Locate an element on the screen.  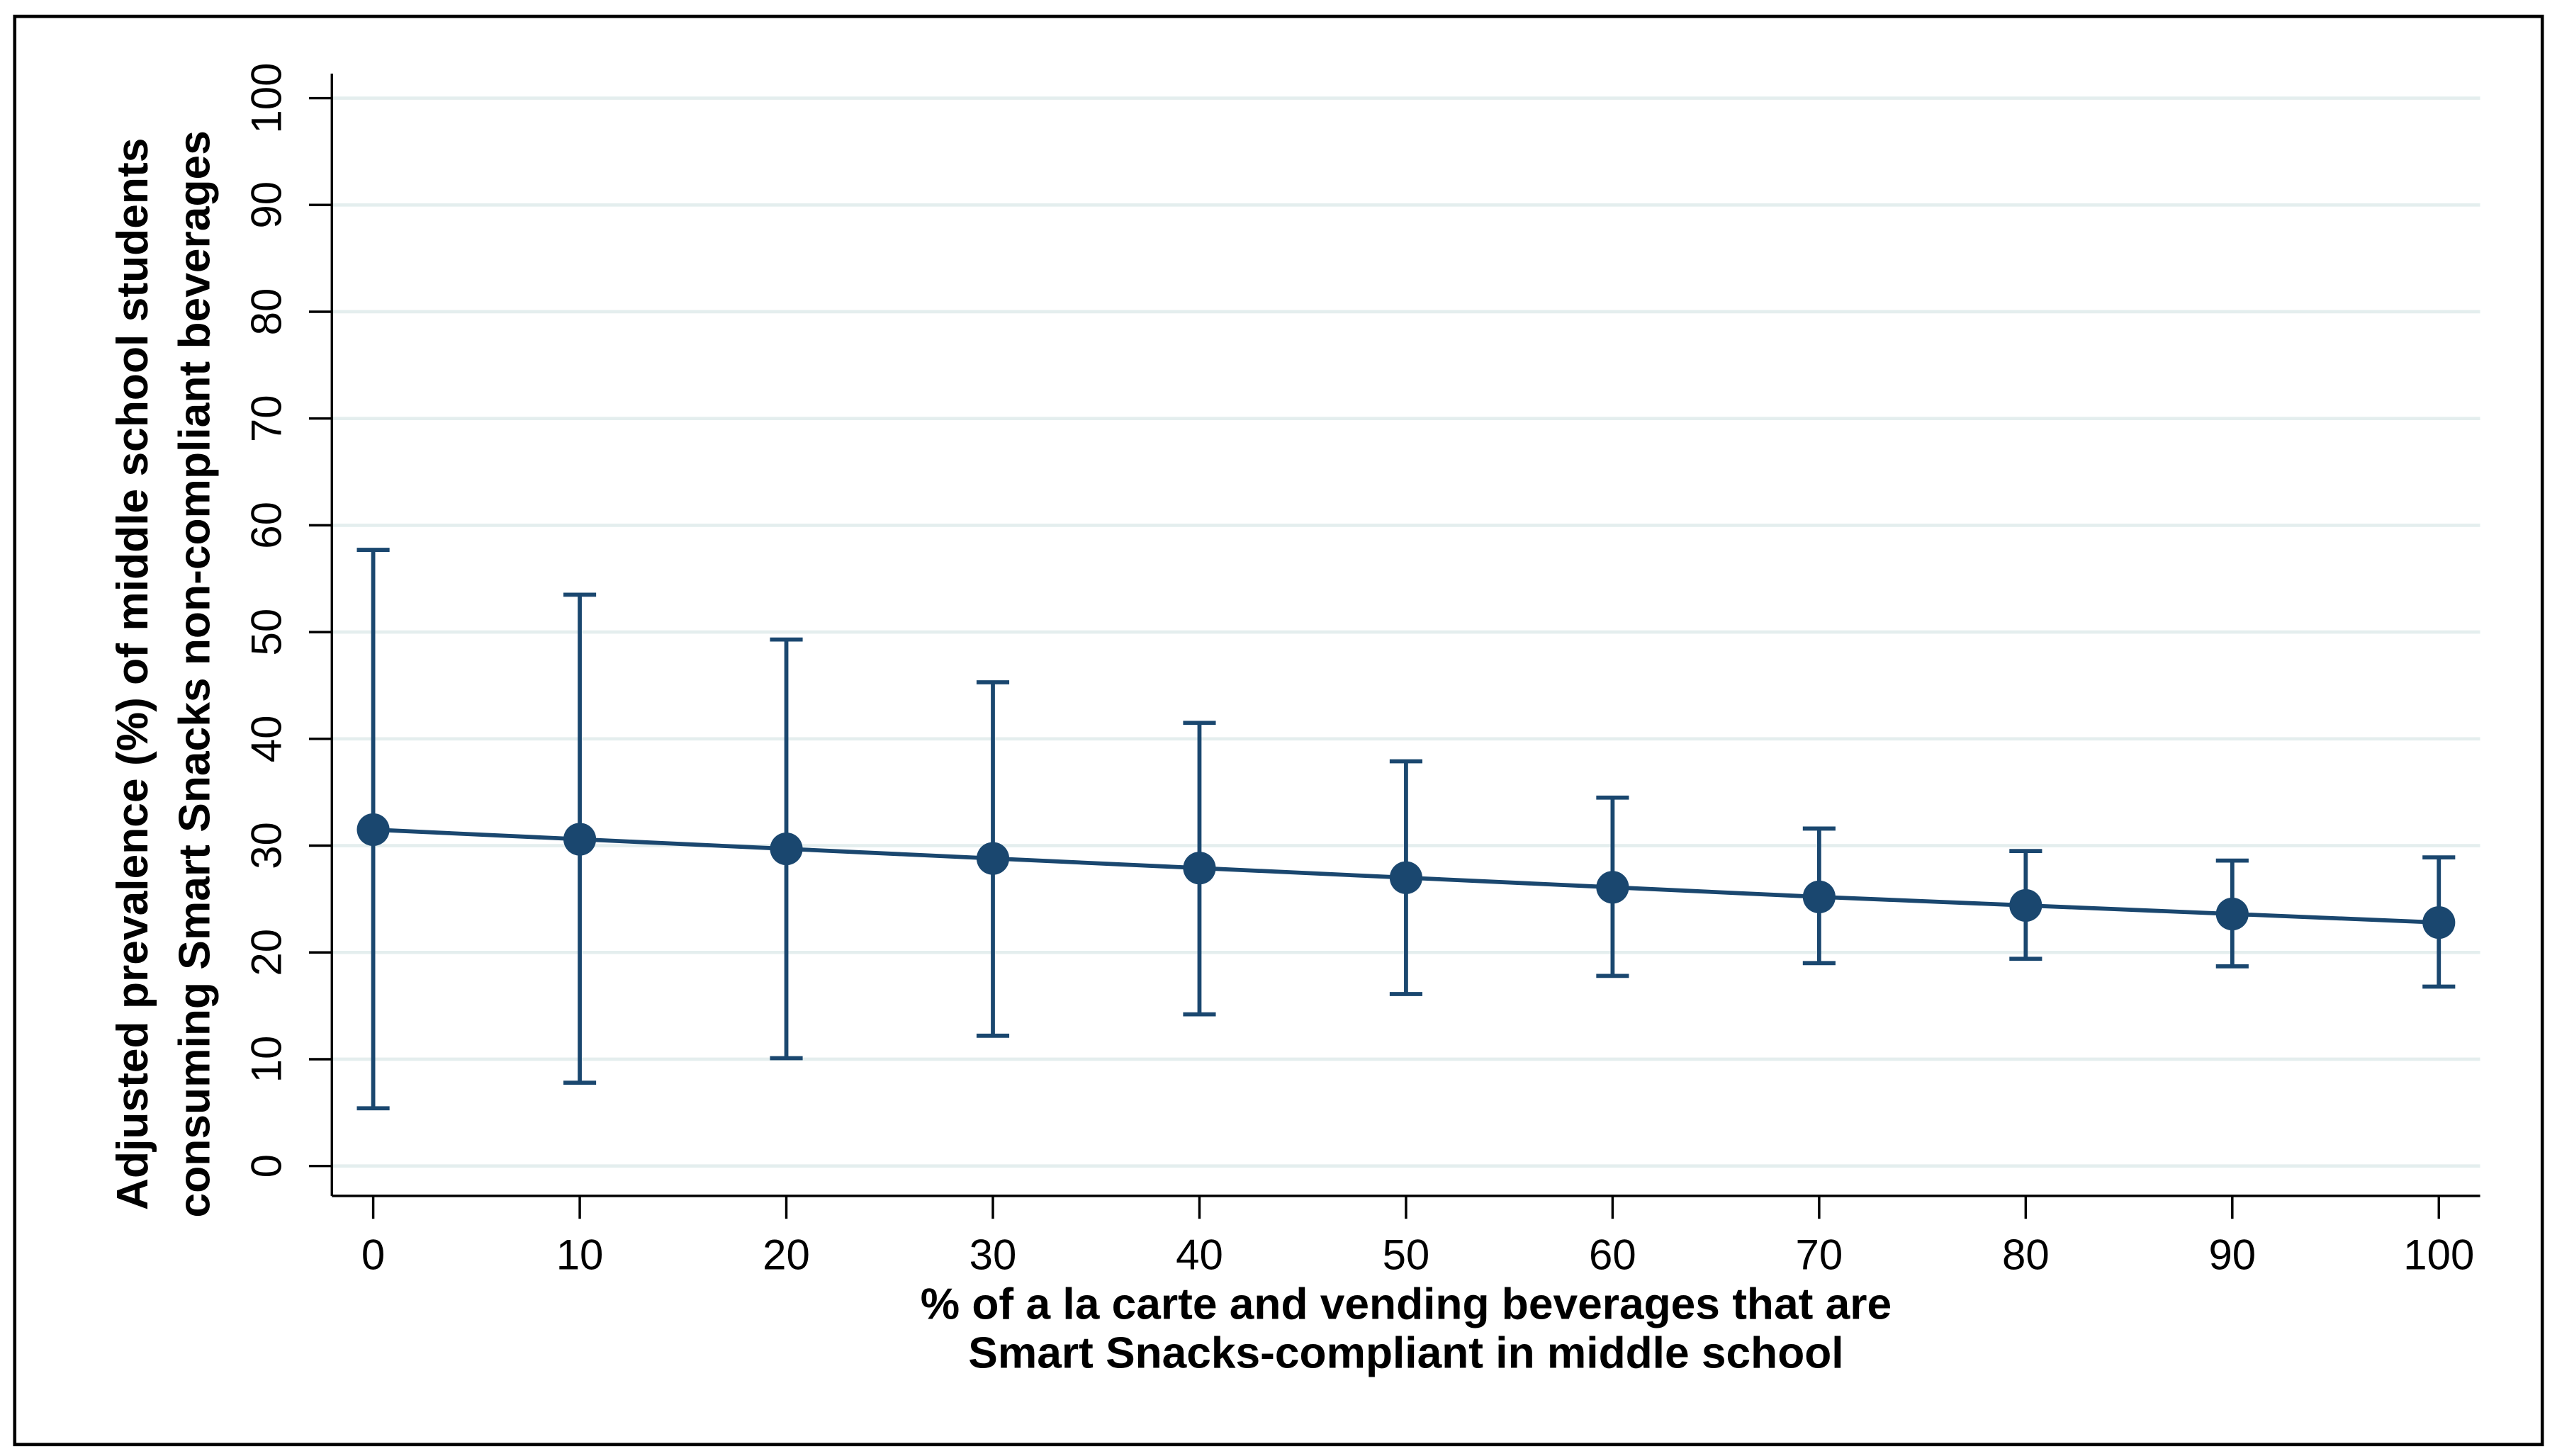
x-tick-label: 10 is located at coordinates (580, 1254).